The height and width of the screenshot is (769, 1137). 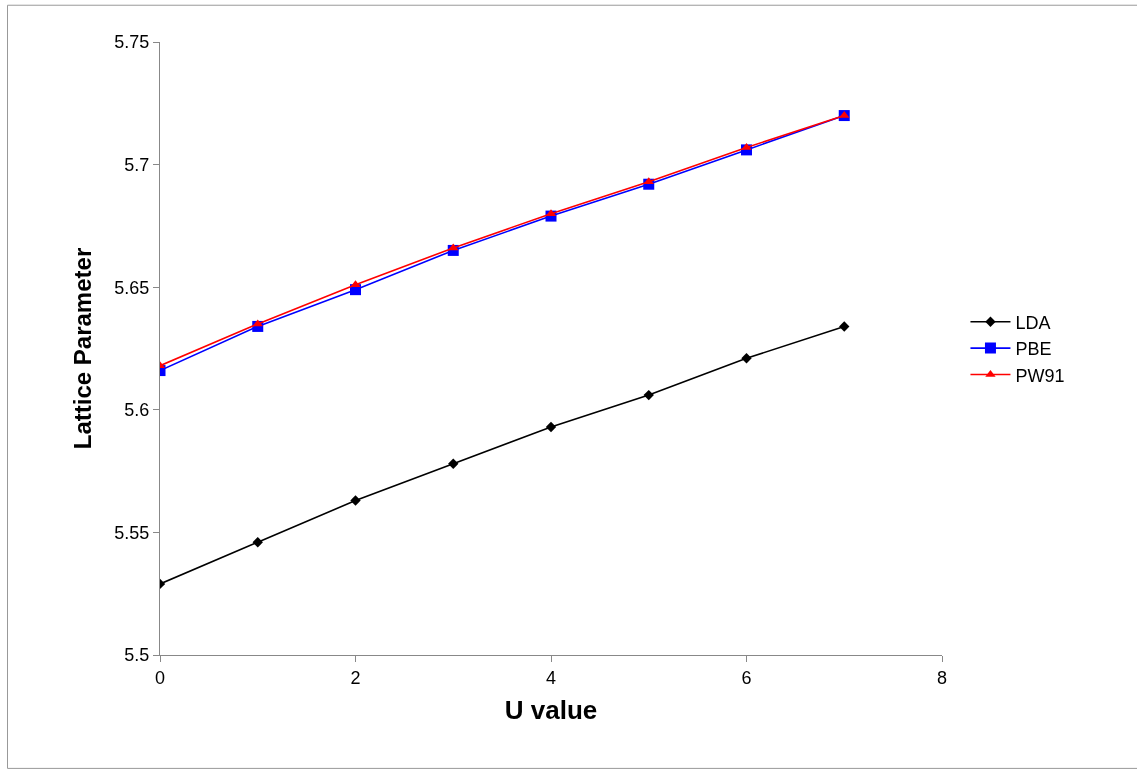 What do you see at coordinates (132, 42) in the screenshot?
I see `y-tick-label: 5.75` at bounding box center [132, 42].